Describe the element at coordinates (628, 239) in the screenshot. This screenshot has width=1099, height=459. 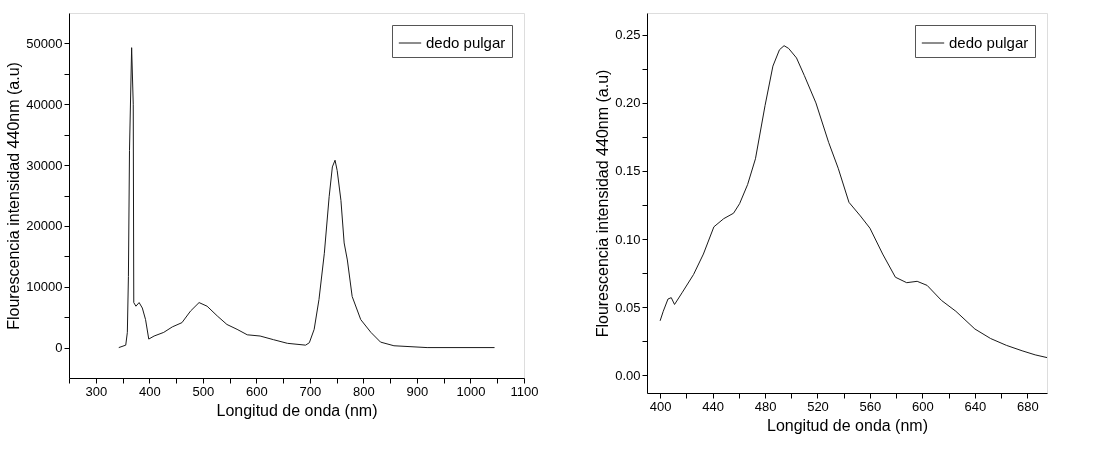
I see `y-tick-label: 0.10` at that location.